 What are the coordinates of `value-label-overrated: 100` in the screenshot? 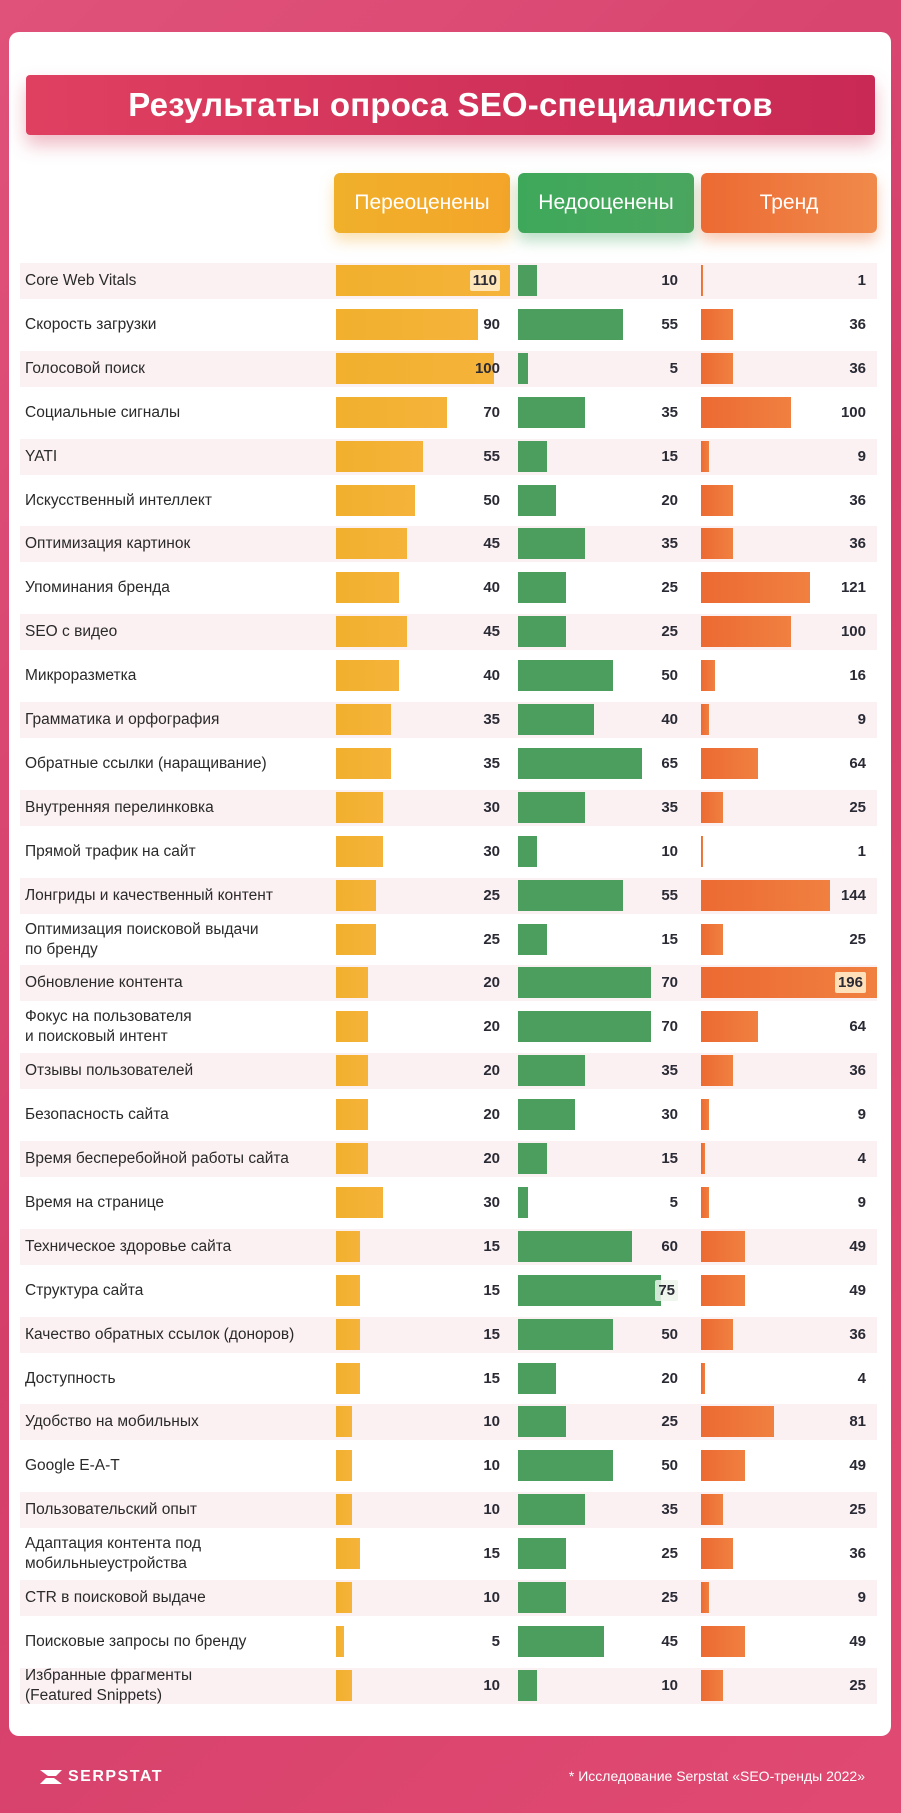 It's located at (487, 368).